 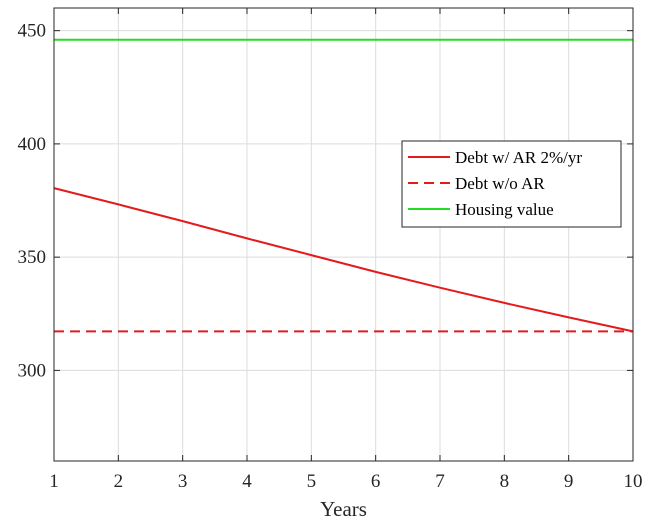 What do you see at coordinates (633, 481) in the screenshot?
I see `x-tick-label: 10` at bounding box center [633, 481].